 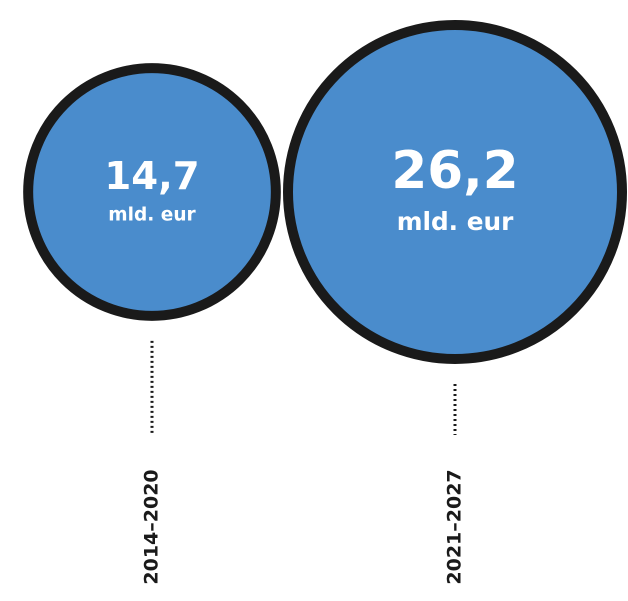 I want to click on value-label: 14,7, so click(x=151, y=176).